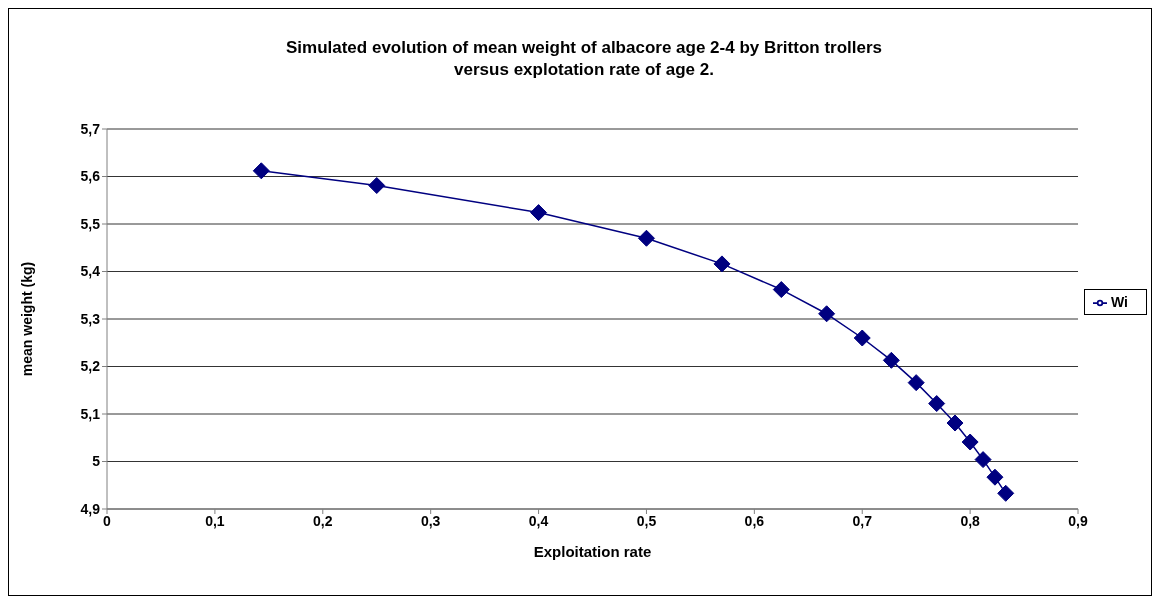  Describe the element at coordinates (1119, 301) in the screenshot. I see `legend-label: Wi` at that location.